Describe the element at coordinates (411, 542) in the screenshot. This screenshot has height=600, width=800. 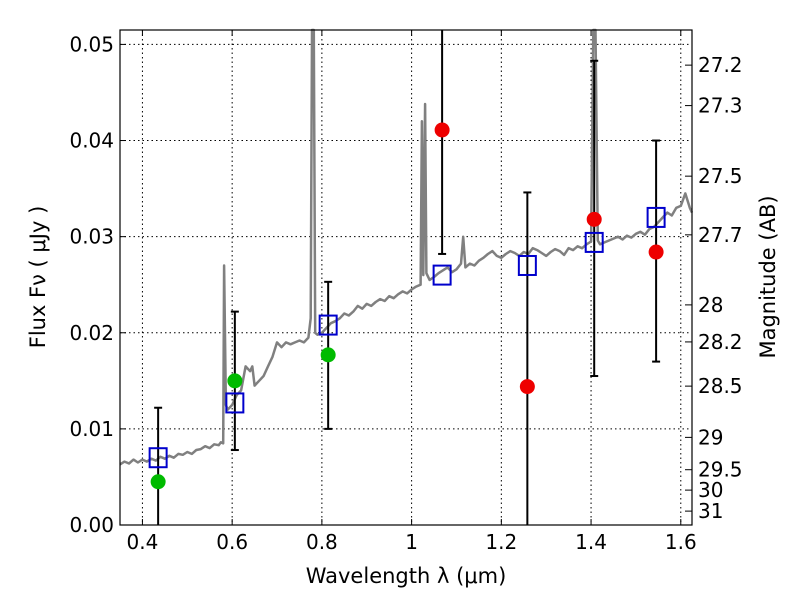
I see `x-tick-label: 1` at that location.